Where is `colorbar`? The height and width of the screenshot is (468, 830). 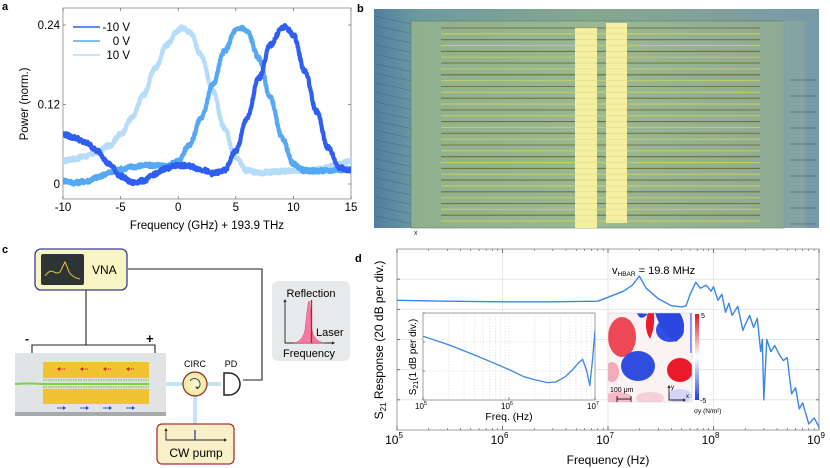 colorbar is located at coordinates (697, 357).